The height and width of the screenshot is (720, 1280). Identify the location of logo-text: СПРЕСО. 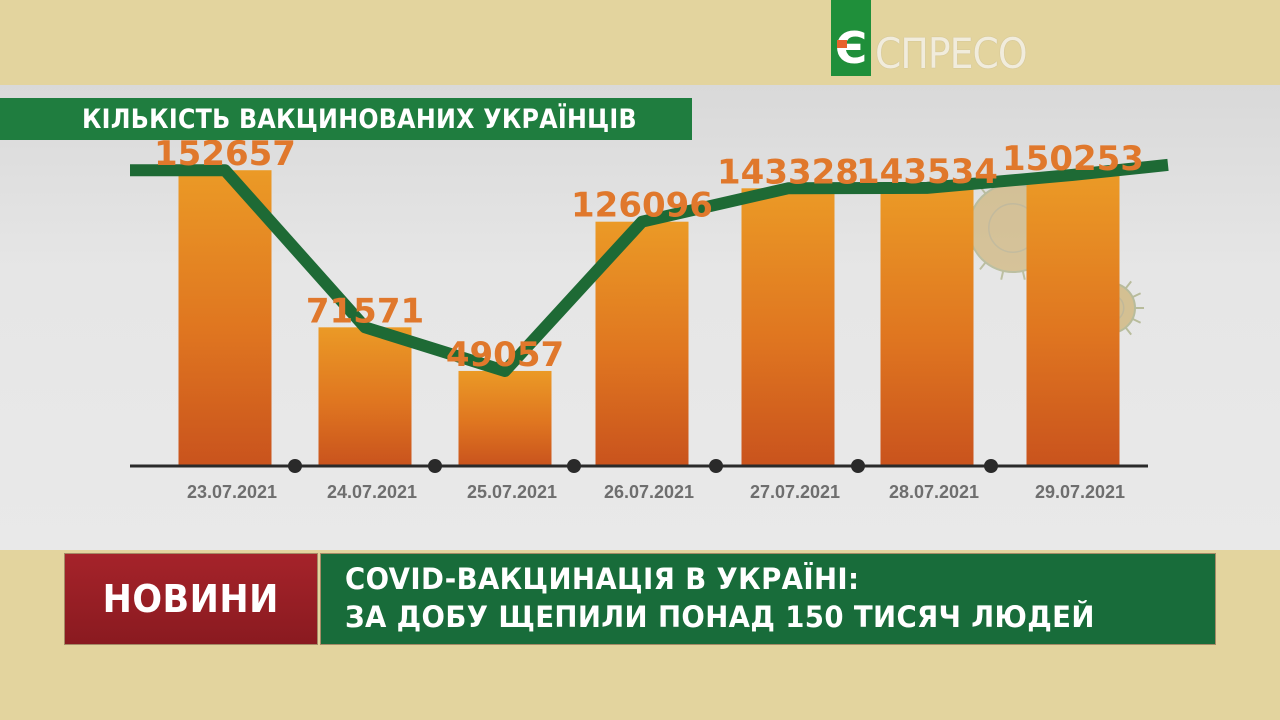
(951, 53).